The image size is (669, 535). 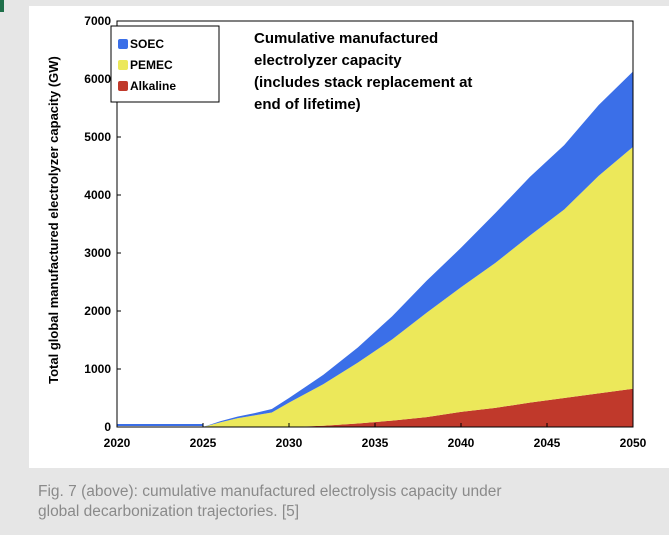 I want to click on legend-label-soec: SOEC, so click(x=147, y=44).